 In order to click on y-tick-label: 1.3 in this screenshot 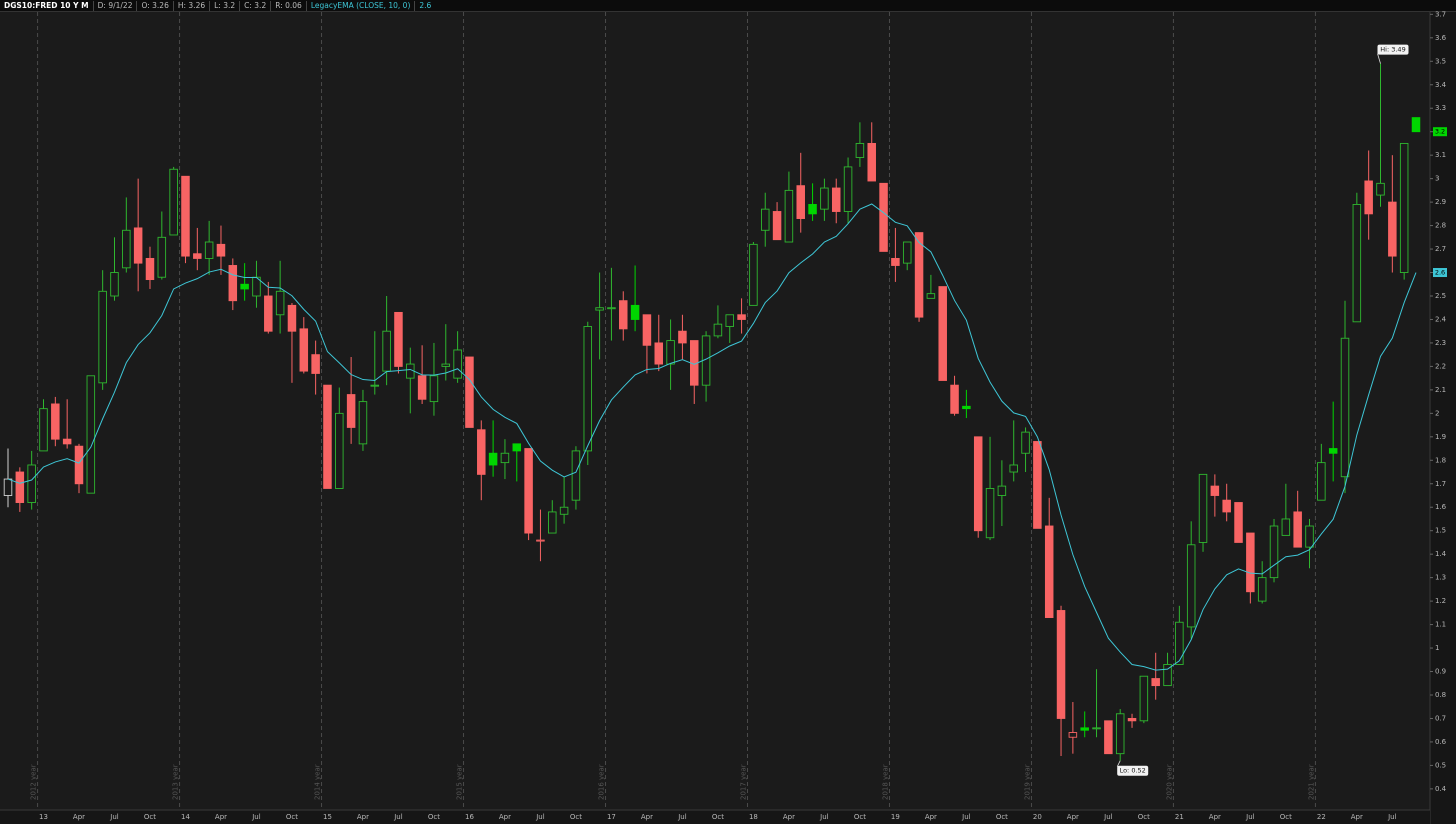, I will do `click(1440, 578)`.